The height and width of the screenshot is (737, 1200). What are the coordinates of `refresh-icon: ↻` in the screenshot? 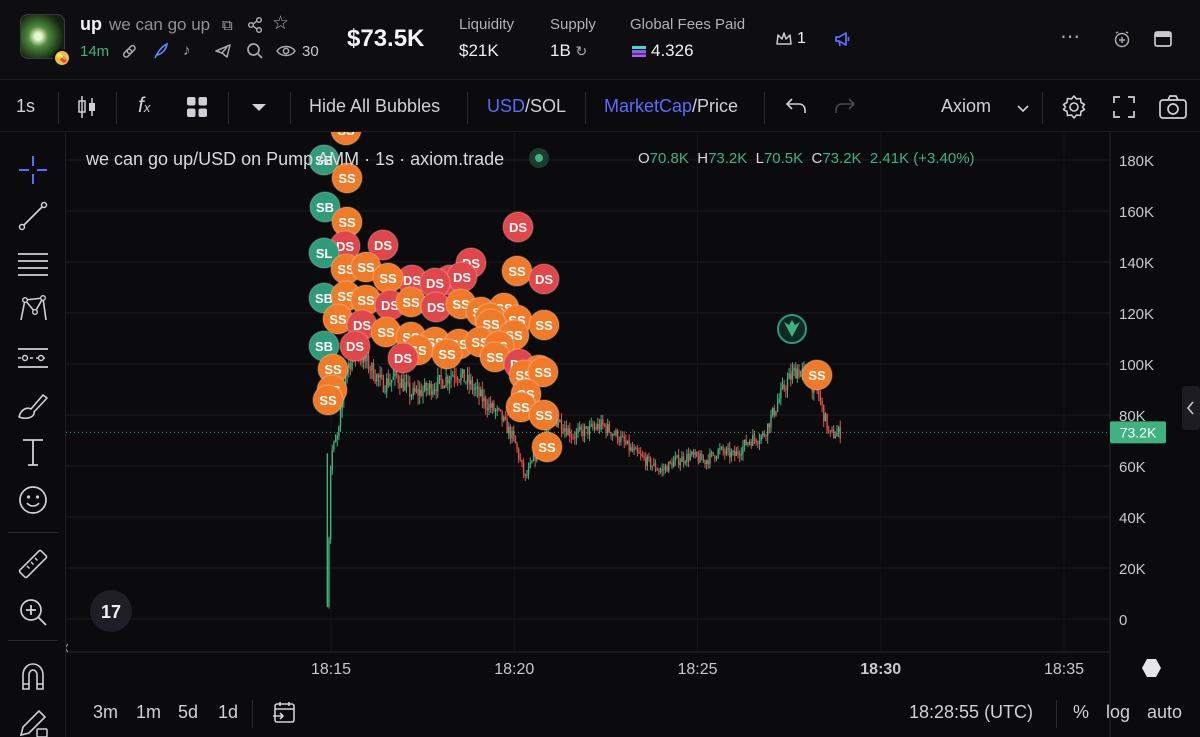 It's located at (581, 51).